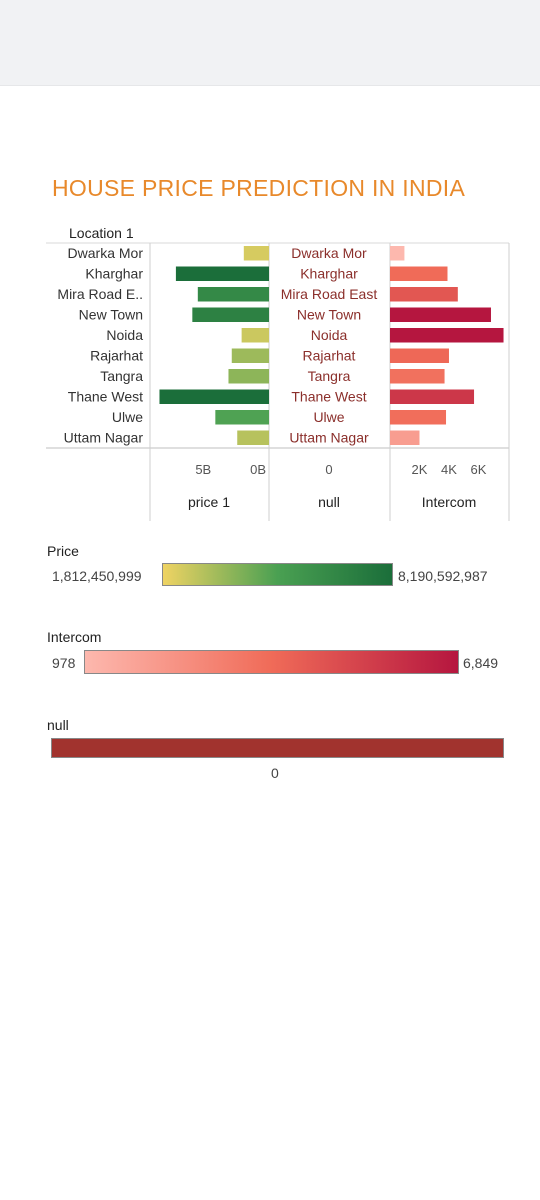 This screenshot has width=540, height=1200. Describe the element at coordinates (106, 253) in the screenshot. I see `location-label: Dwarka Mor` at that location.